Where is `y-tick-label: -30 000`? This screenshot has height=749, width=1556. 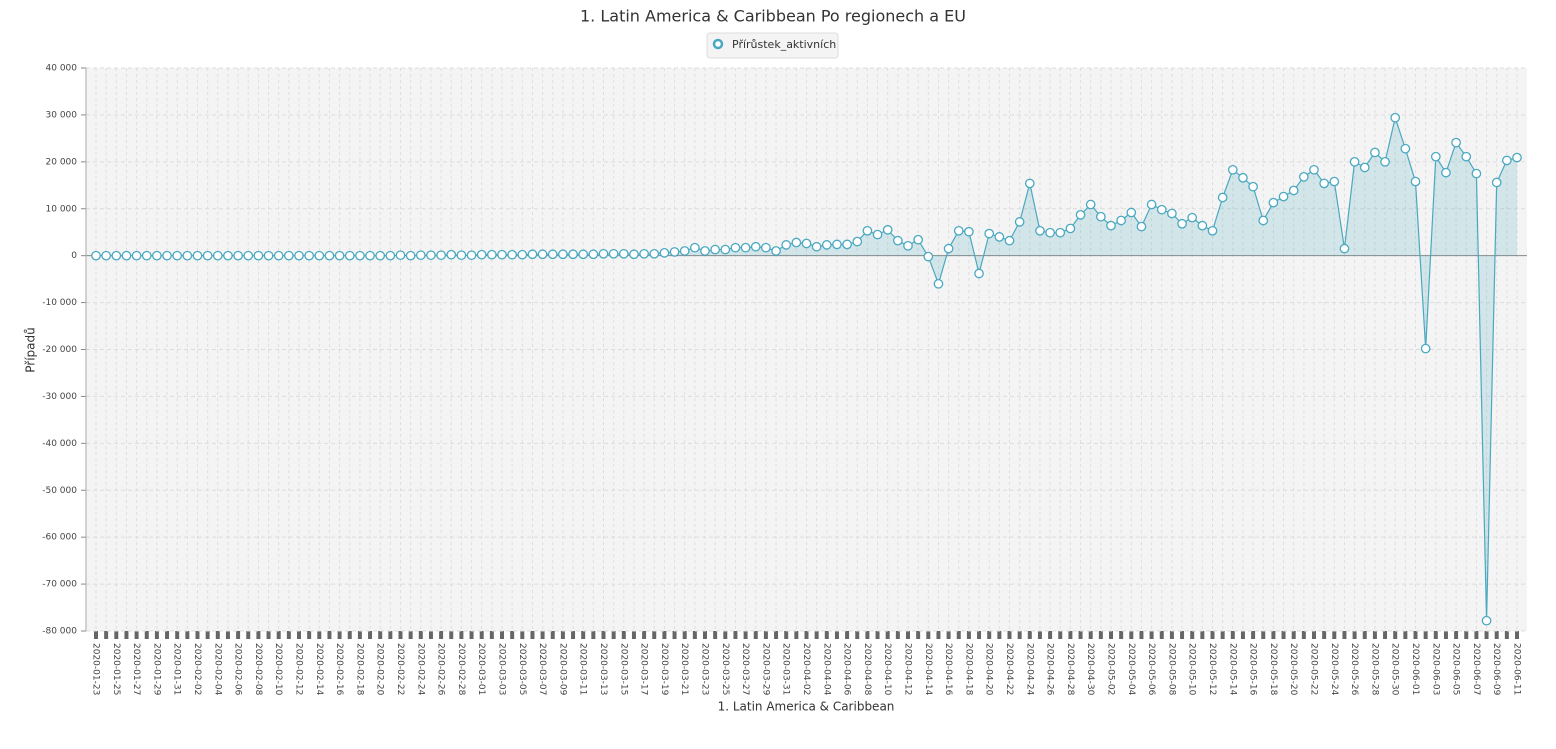 y-tick-label: -30 000 is located at coordinates (59, 397).